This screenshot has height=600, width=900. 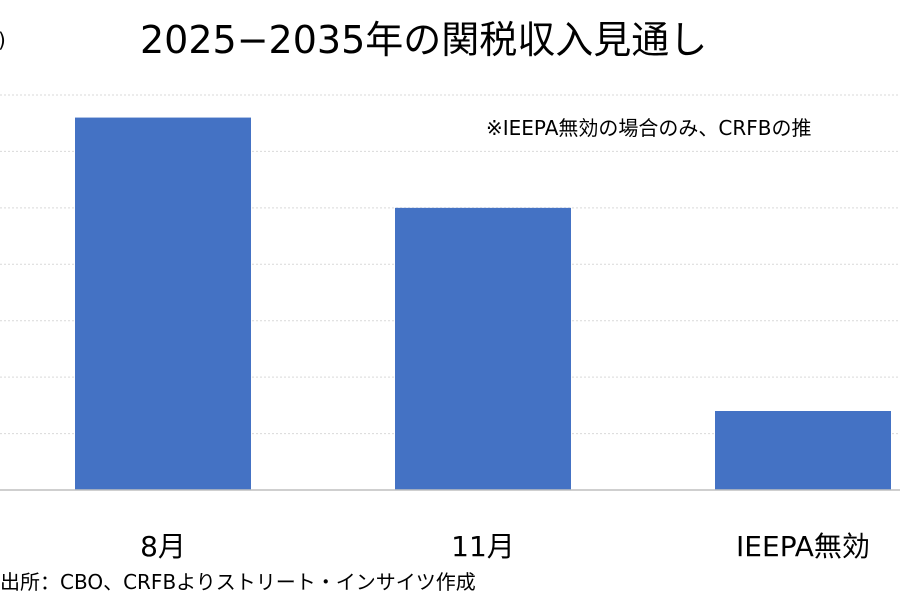 I want to click on chart-note: ※IEEPA無効の場合のみ、CRFBの推, so click(x=649, y=128).